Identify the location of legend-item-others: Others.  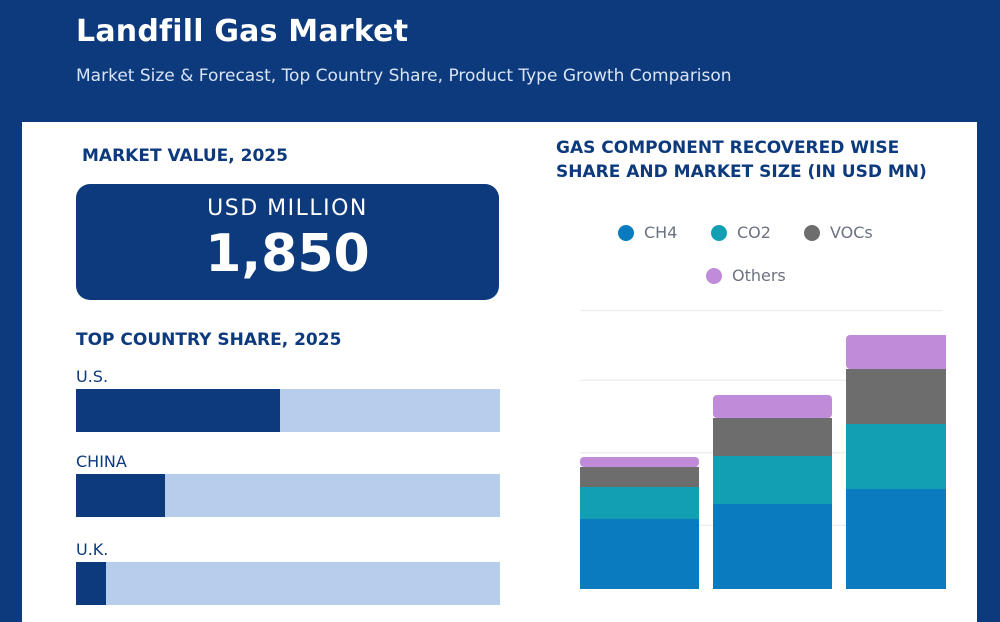
(746, 275).